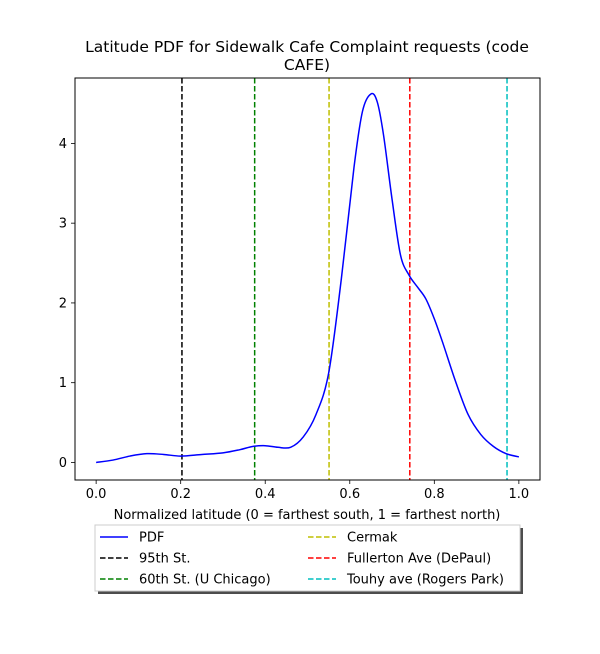 The width and height of the screenshot is (600, 654). What do you see at coordinates (307, 65) in the screenshot?
I see `chart-title-line-2: CAFE)` at bounding box center [307, 65].